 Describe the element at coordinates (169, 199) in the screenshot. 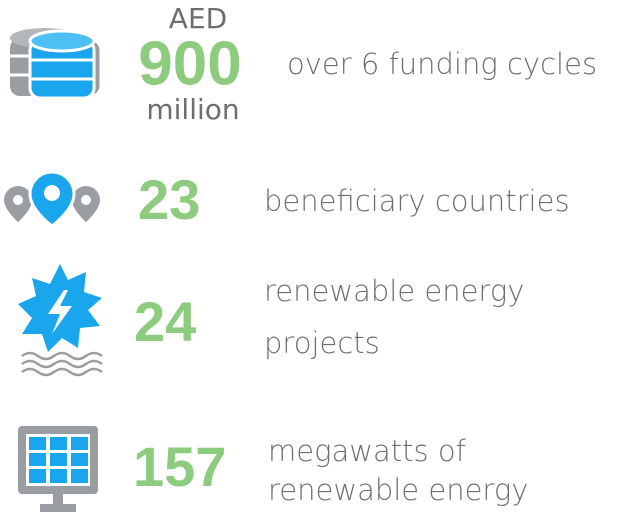

I see `number: 23` at that location.